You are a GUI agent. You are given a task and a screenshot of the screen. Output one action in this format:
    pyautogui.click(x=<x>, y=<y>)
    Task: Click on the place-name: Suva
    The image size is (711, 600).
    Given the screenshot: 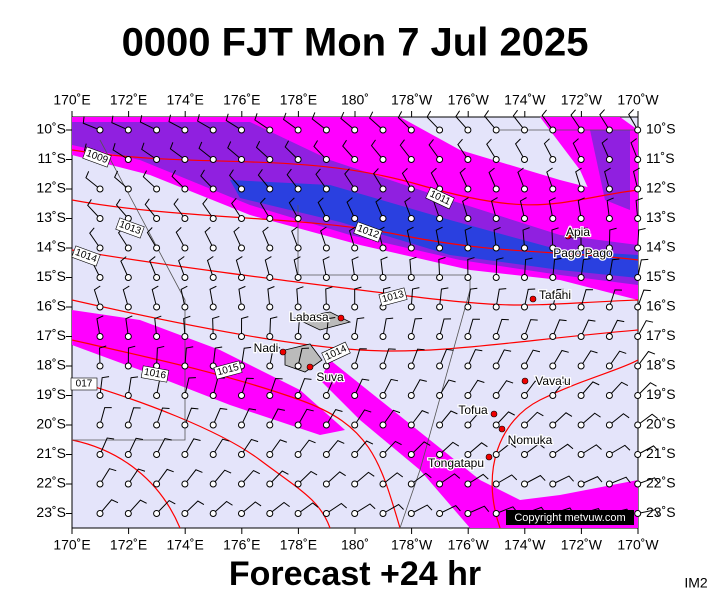 What is the action you would take?
    pyautogui.click(x=330, y=377)
    